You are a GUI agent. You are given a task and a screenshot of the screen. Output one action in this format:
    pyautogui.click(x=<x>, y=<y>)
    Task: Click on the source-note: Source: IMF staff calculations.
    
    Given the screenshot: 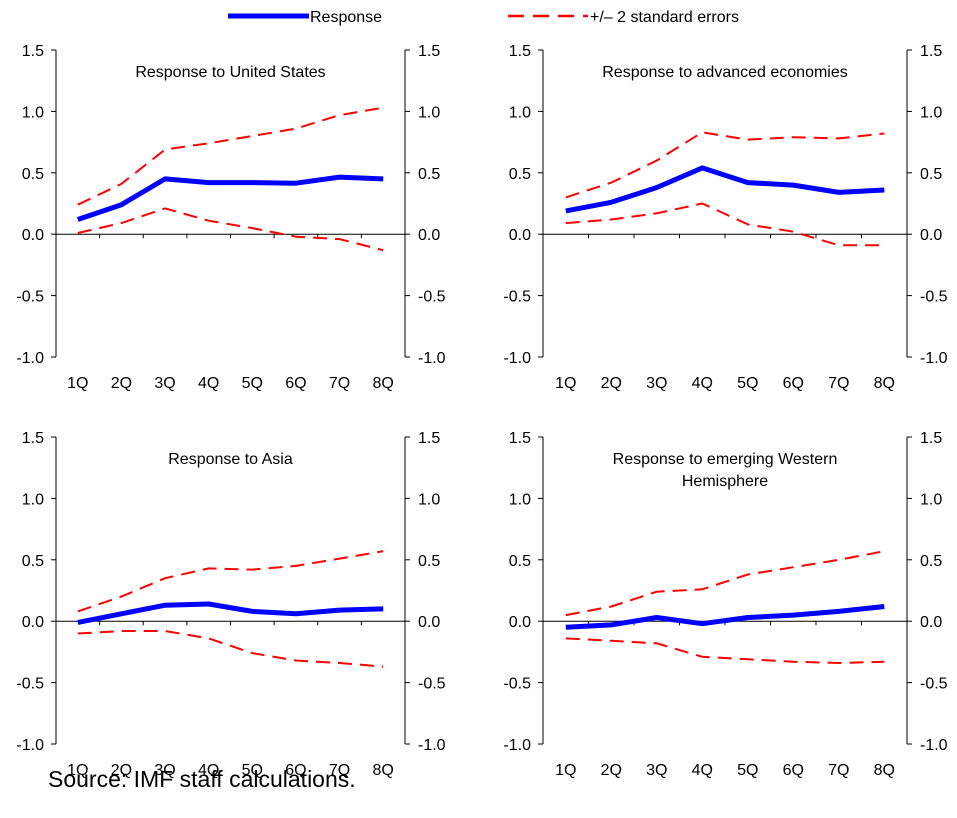 What is the action you would take?
    pyautogui.click(x=202, y=779)
    